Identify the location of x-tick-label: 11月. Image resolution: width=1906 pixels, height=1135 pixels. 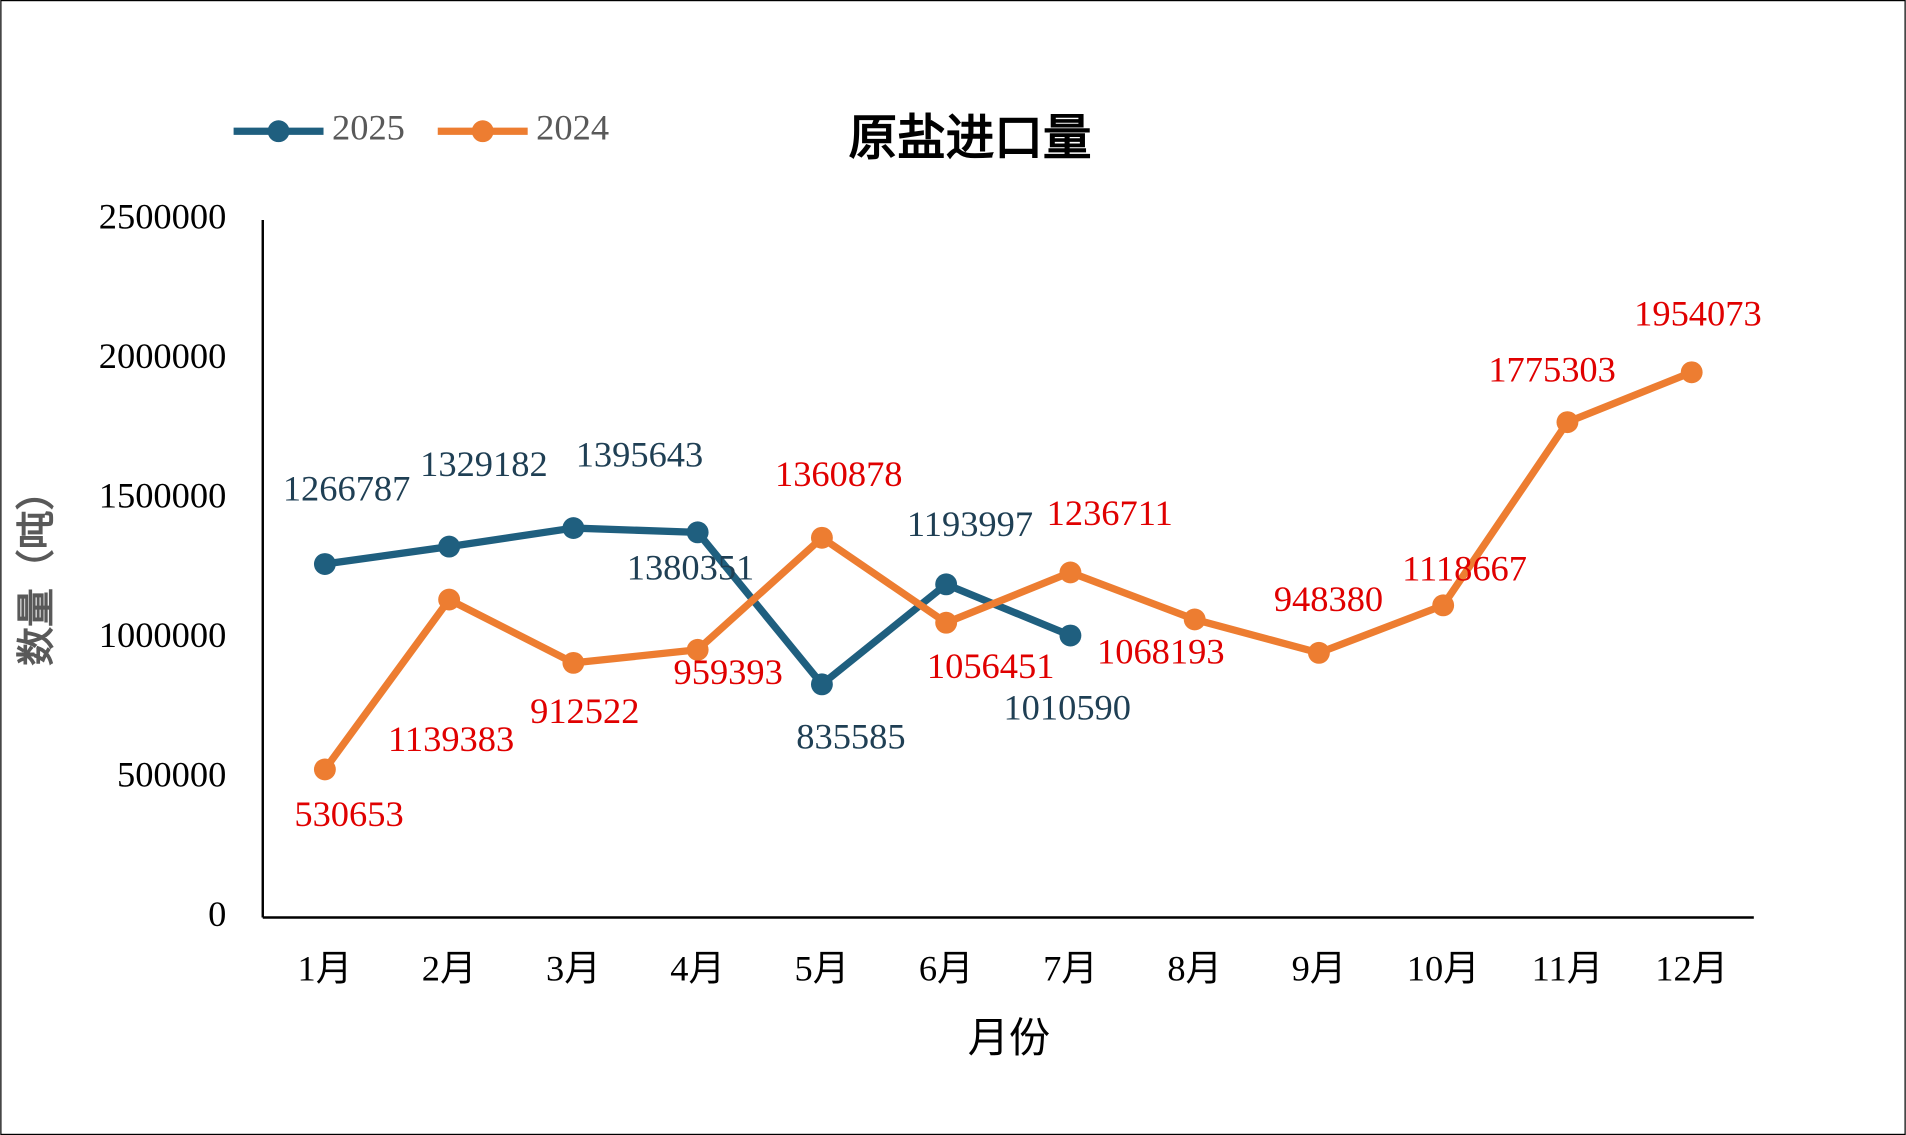
(1568, 969).